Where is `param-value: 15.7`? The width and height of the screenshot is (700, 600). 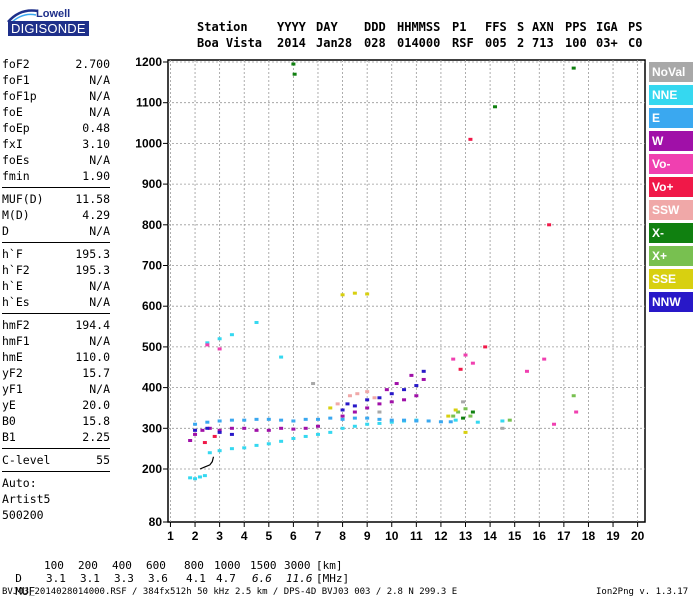 param-value: 15.7 is located at coordinates (96, 373).